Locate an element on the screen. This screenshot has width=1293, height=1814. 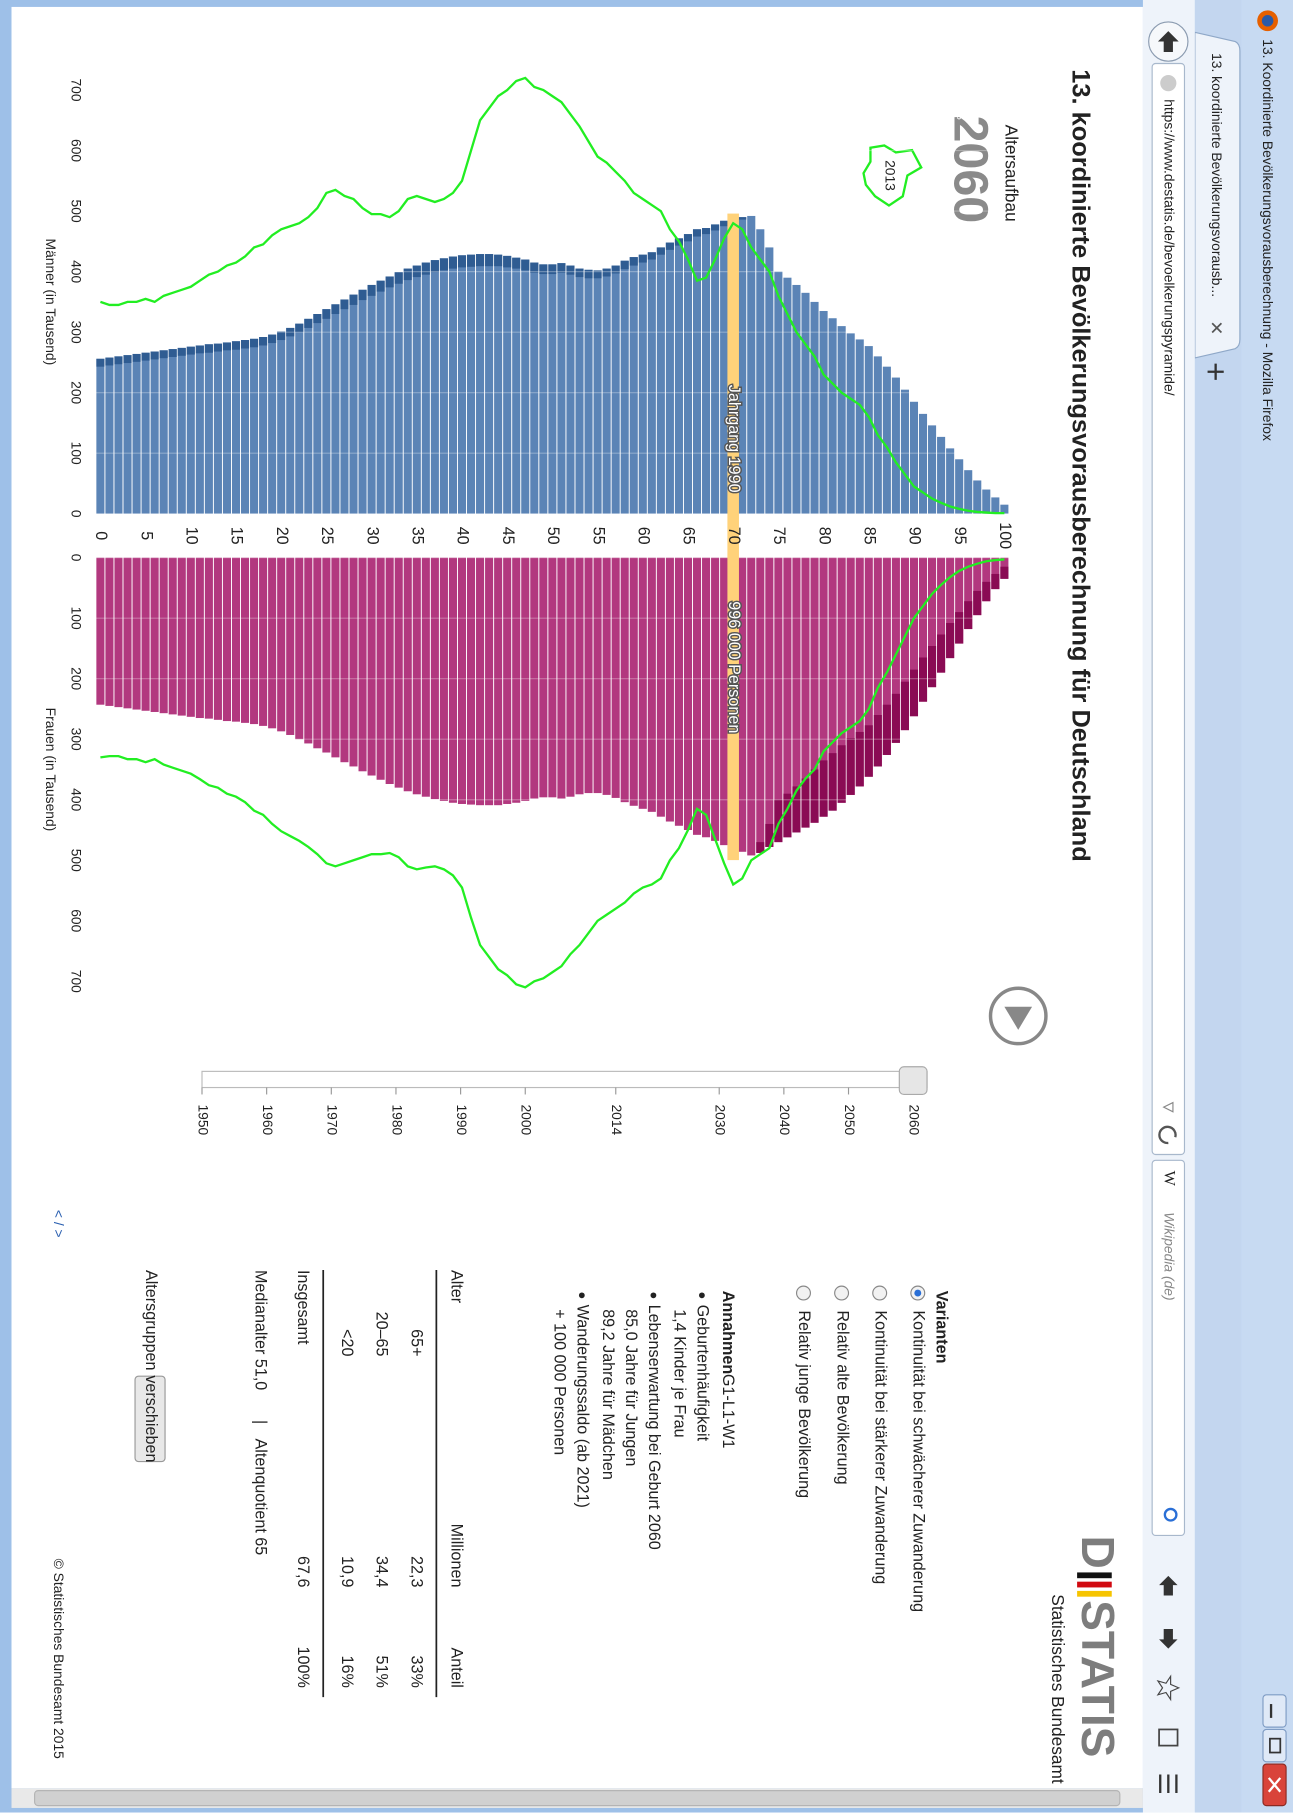
cohort-label: 2005 is located at coordinates (598, 109).